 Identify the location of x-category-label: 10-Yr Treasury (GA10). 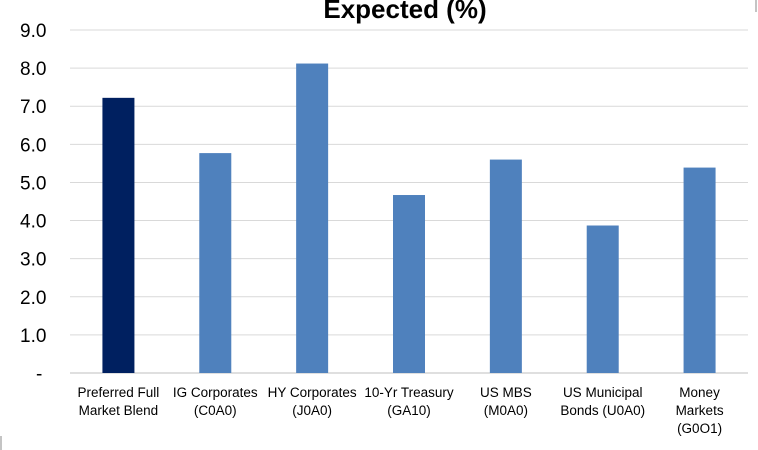
(409, 401).